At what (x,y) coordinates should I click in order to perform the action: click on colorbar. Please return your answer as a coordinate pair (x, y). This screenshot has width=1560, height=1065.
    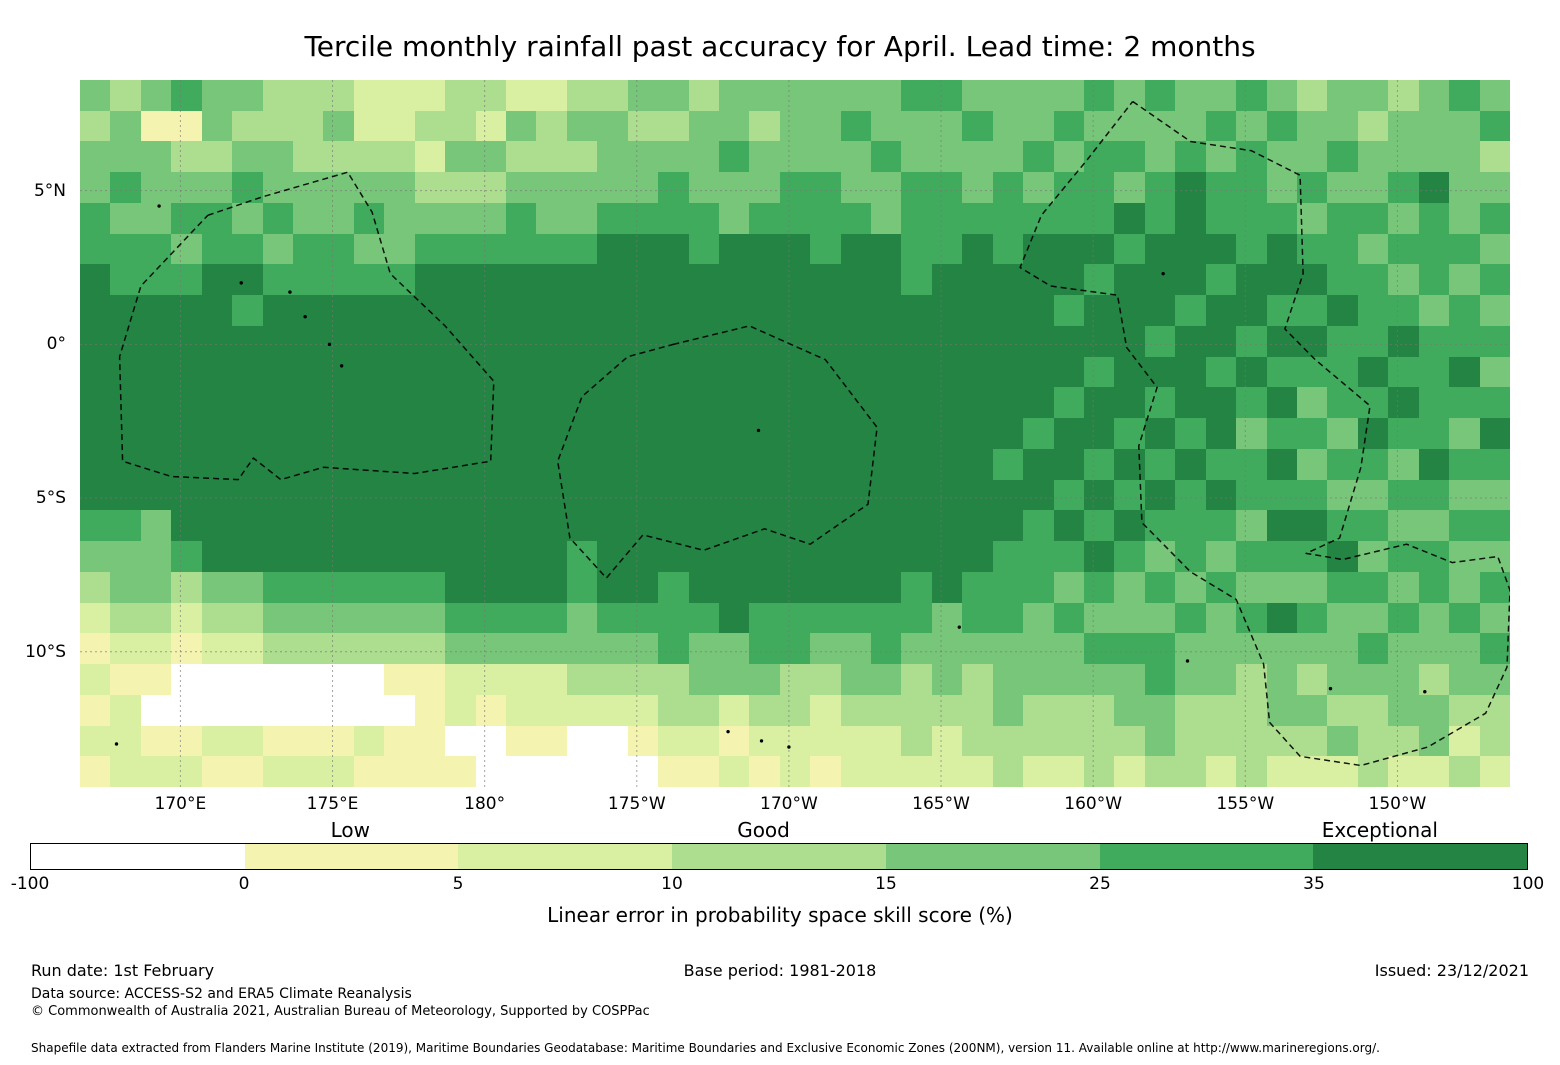
    Looking at the image, I should click on (779, 856).